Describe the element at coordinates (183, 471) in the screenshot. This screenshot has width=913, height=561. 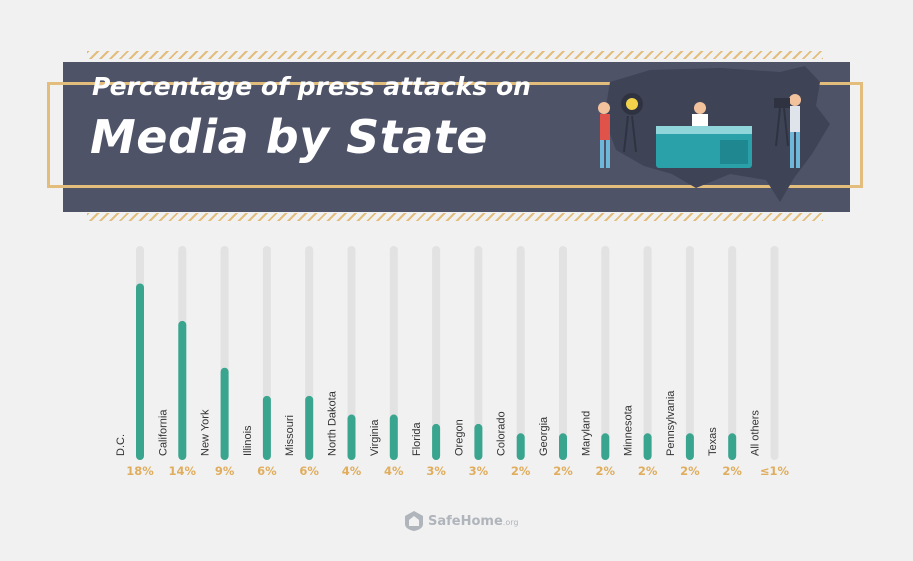
I see `value-label-california: 14%` at that location.